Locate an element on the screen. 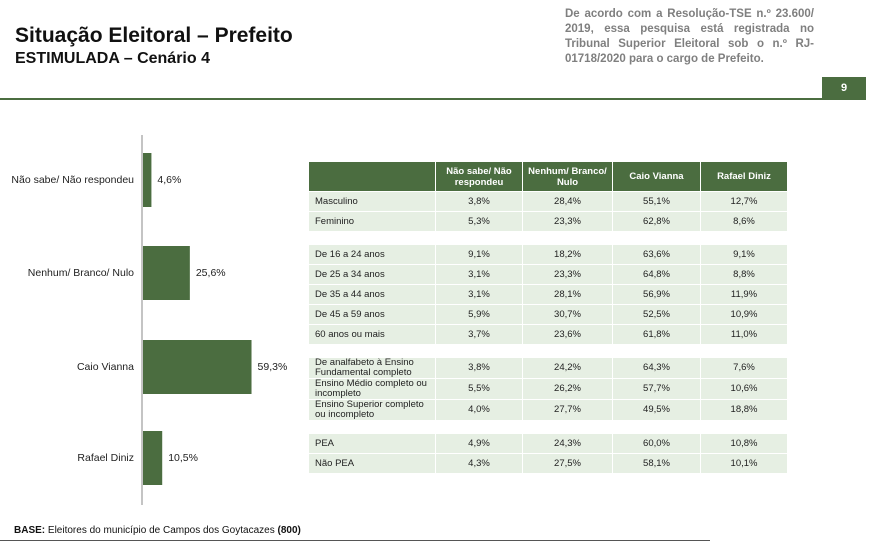 This screenshot has width=873, height=548. cell: 9,1% is located at coordinates (479, 254).